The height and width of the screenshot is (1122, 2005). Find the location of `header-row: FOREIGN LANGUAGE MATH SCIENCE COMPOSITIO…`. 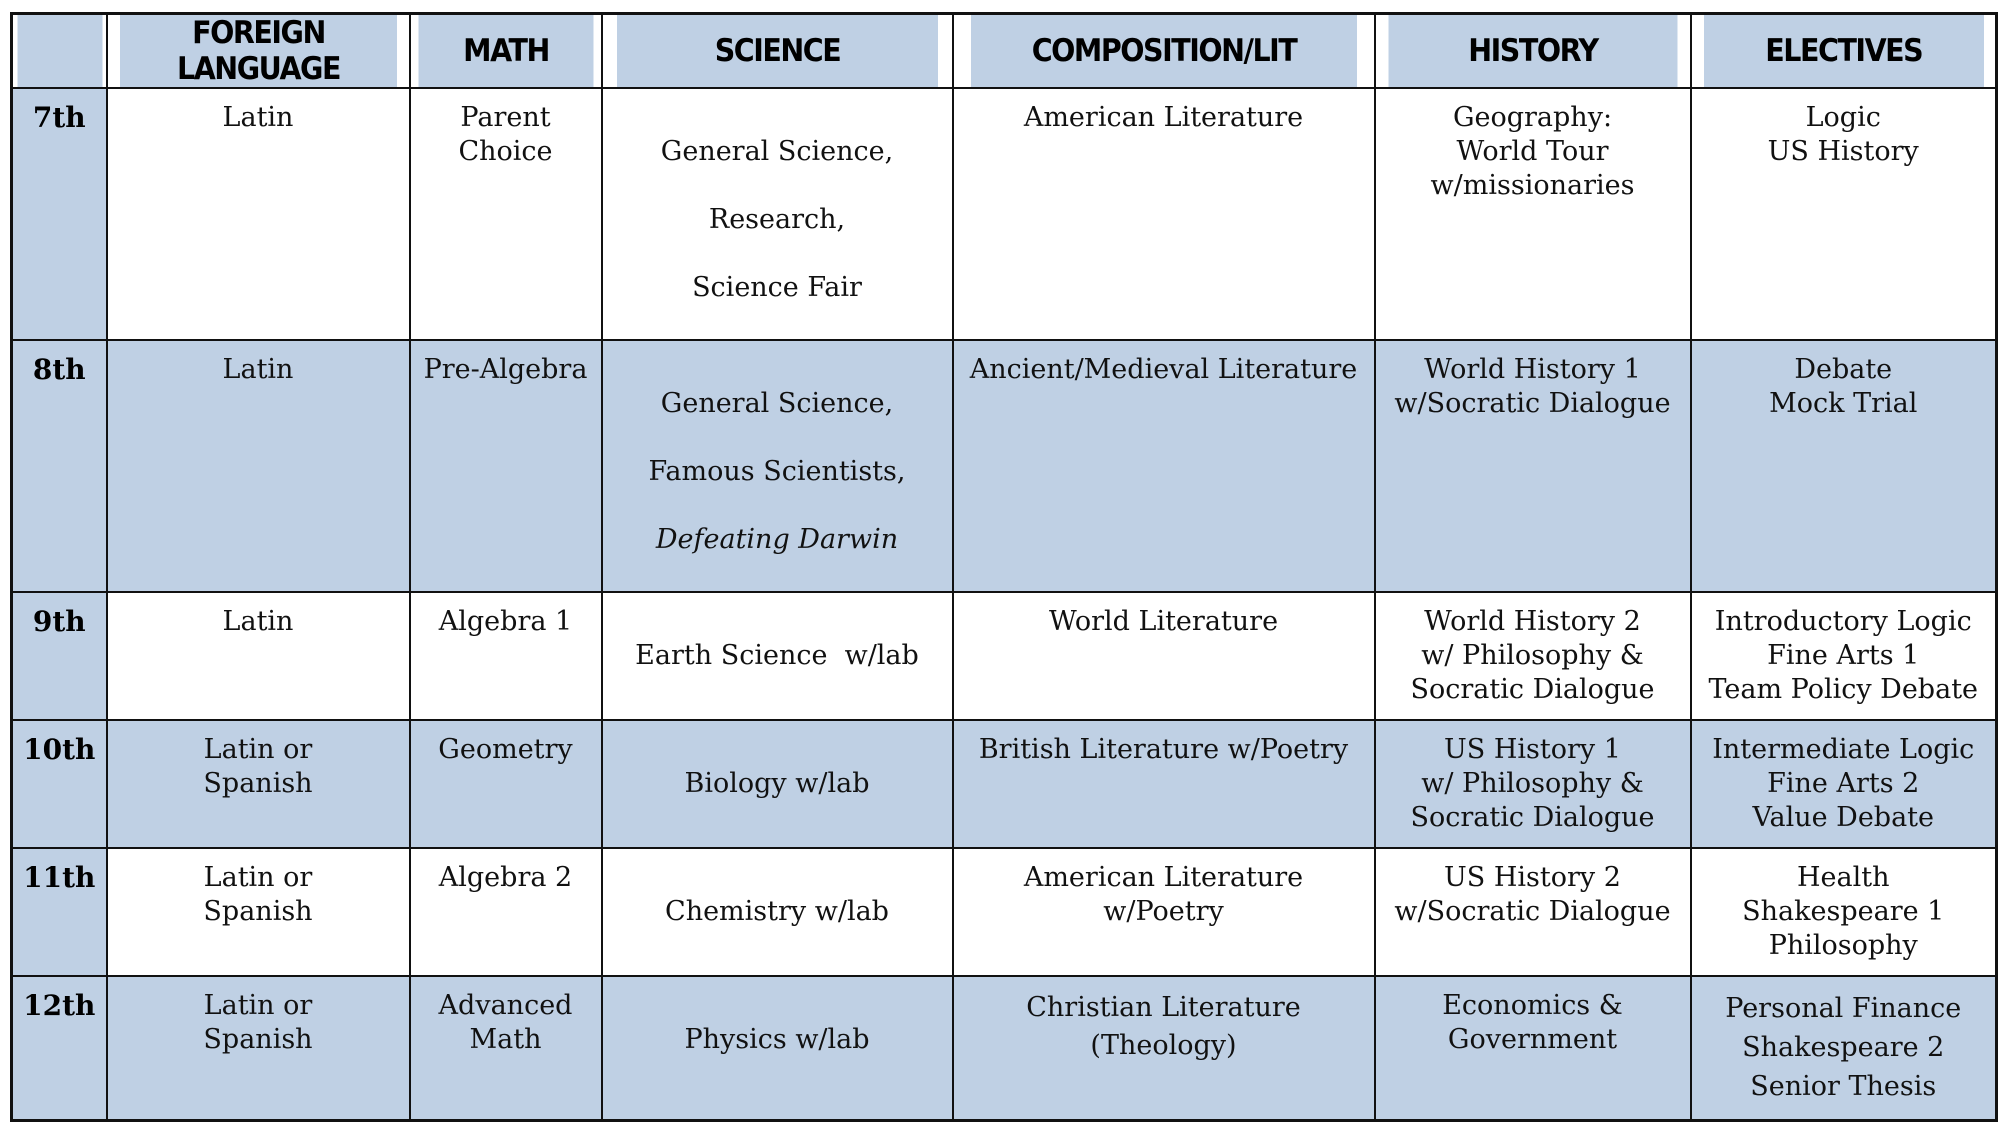

header-row: FOREIGN LANGUAGE MATH SCIENCE COMPOSITIO… is located at coordinates (1004, 50).